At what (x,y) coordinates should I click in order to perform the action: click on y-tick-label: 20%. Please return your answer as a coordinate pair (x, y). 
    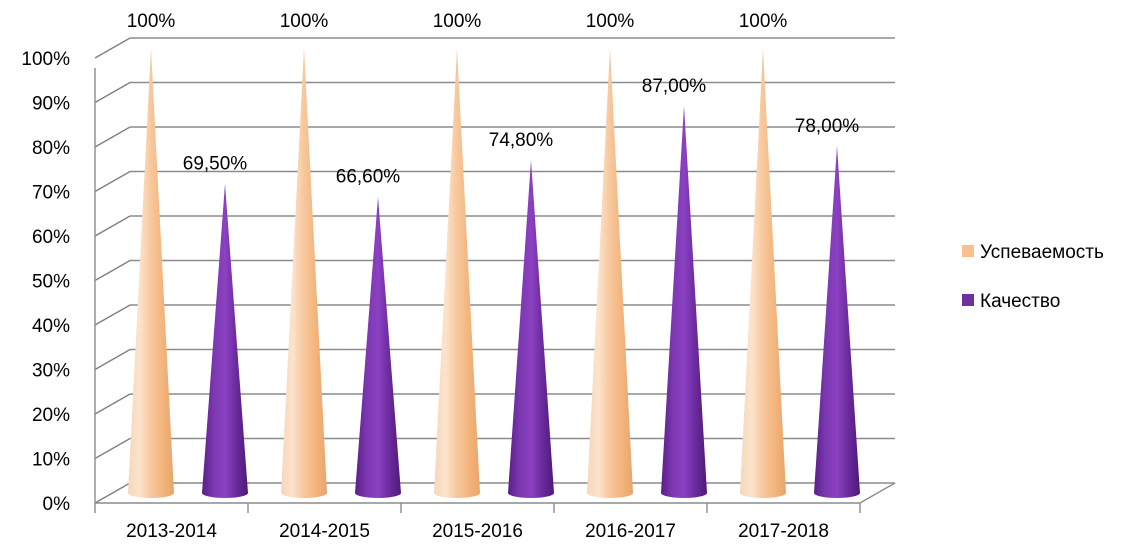
    Looking at the image, I should click on (51, 415).